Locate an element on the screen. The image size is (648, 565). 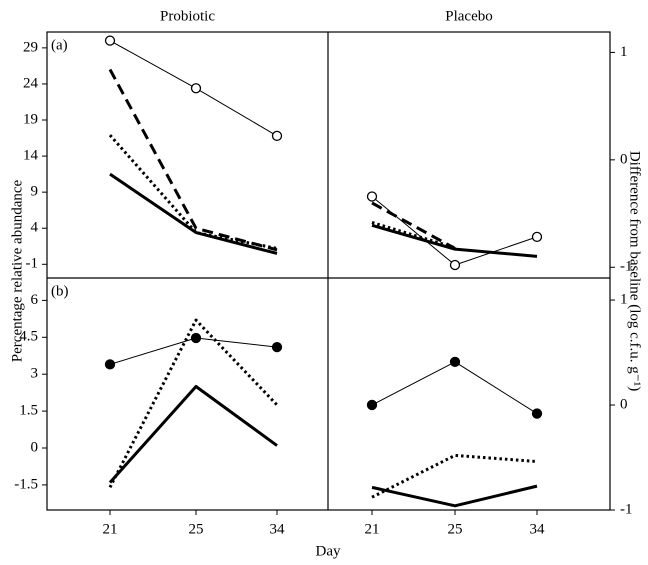
y-tick-label: -1.5 is located at coordinates (26, 484).